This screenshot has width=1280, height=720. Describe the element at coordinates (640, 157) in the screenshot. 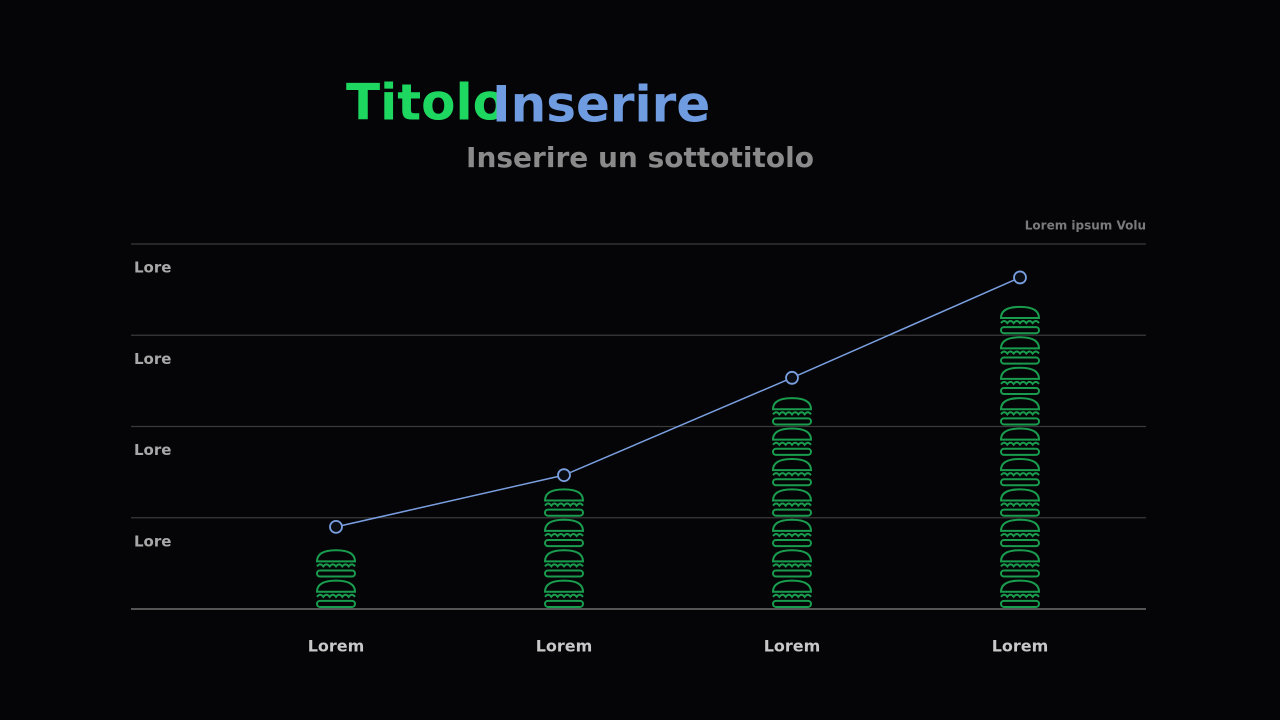

I see `subtitle: Inserire un sottotitolo` at that location.